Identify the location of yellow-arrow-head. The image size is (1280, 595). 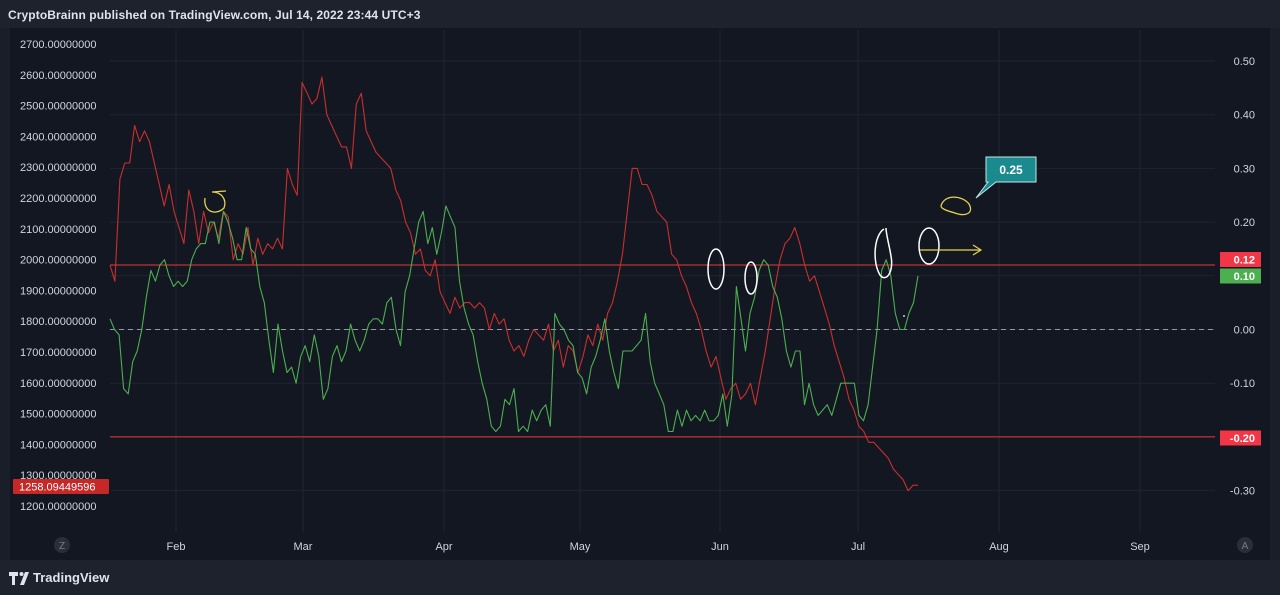
(977, 250).